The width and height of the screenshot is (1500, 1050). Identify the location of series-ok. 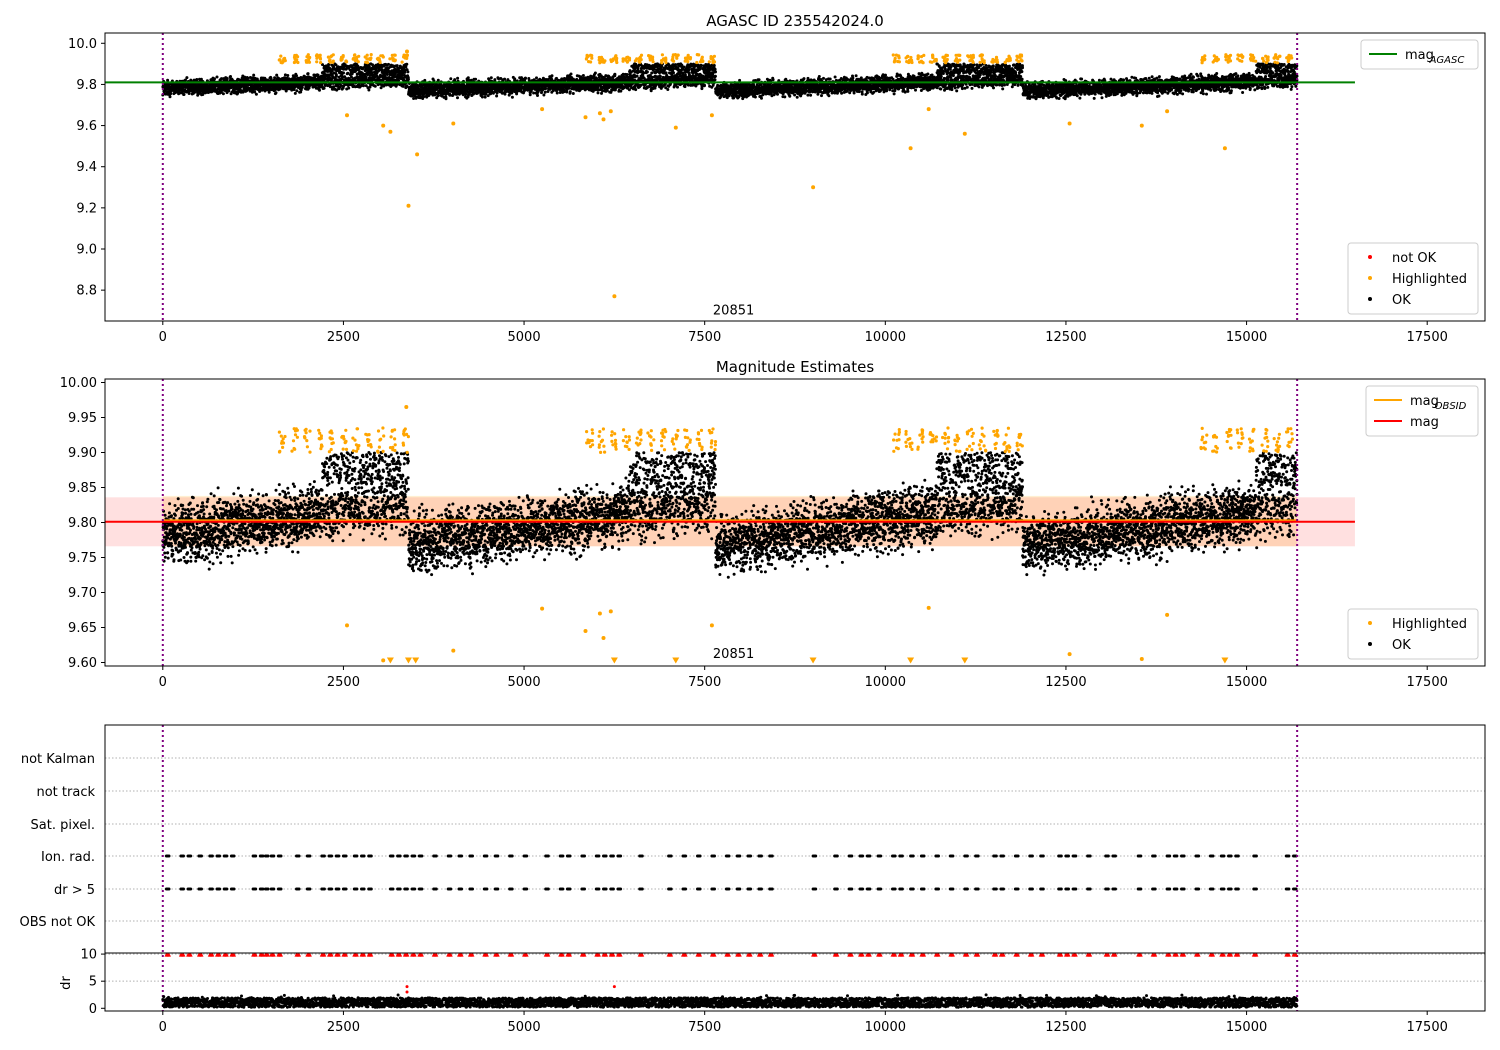
(730, 81).